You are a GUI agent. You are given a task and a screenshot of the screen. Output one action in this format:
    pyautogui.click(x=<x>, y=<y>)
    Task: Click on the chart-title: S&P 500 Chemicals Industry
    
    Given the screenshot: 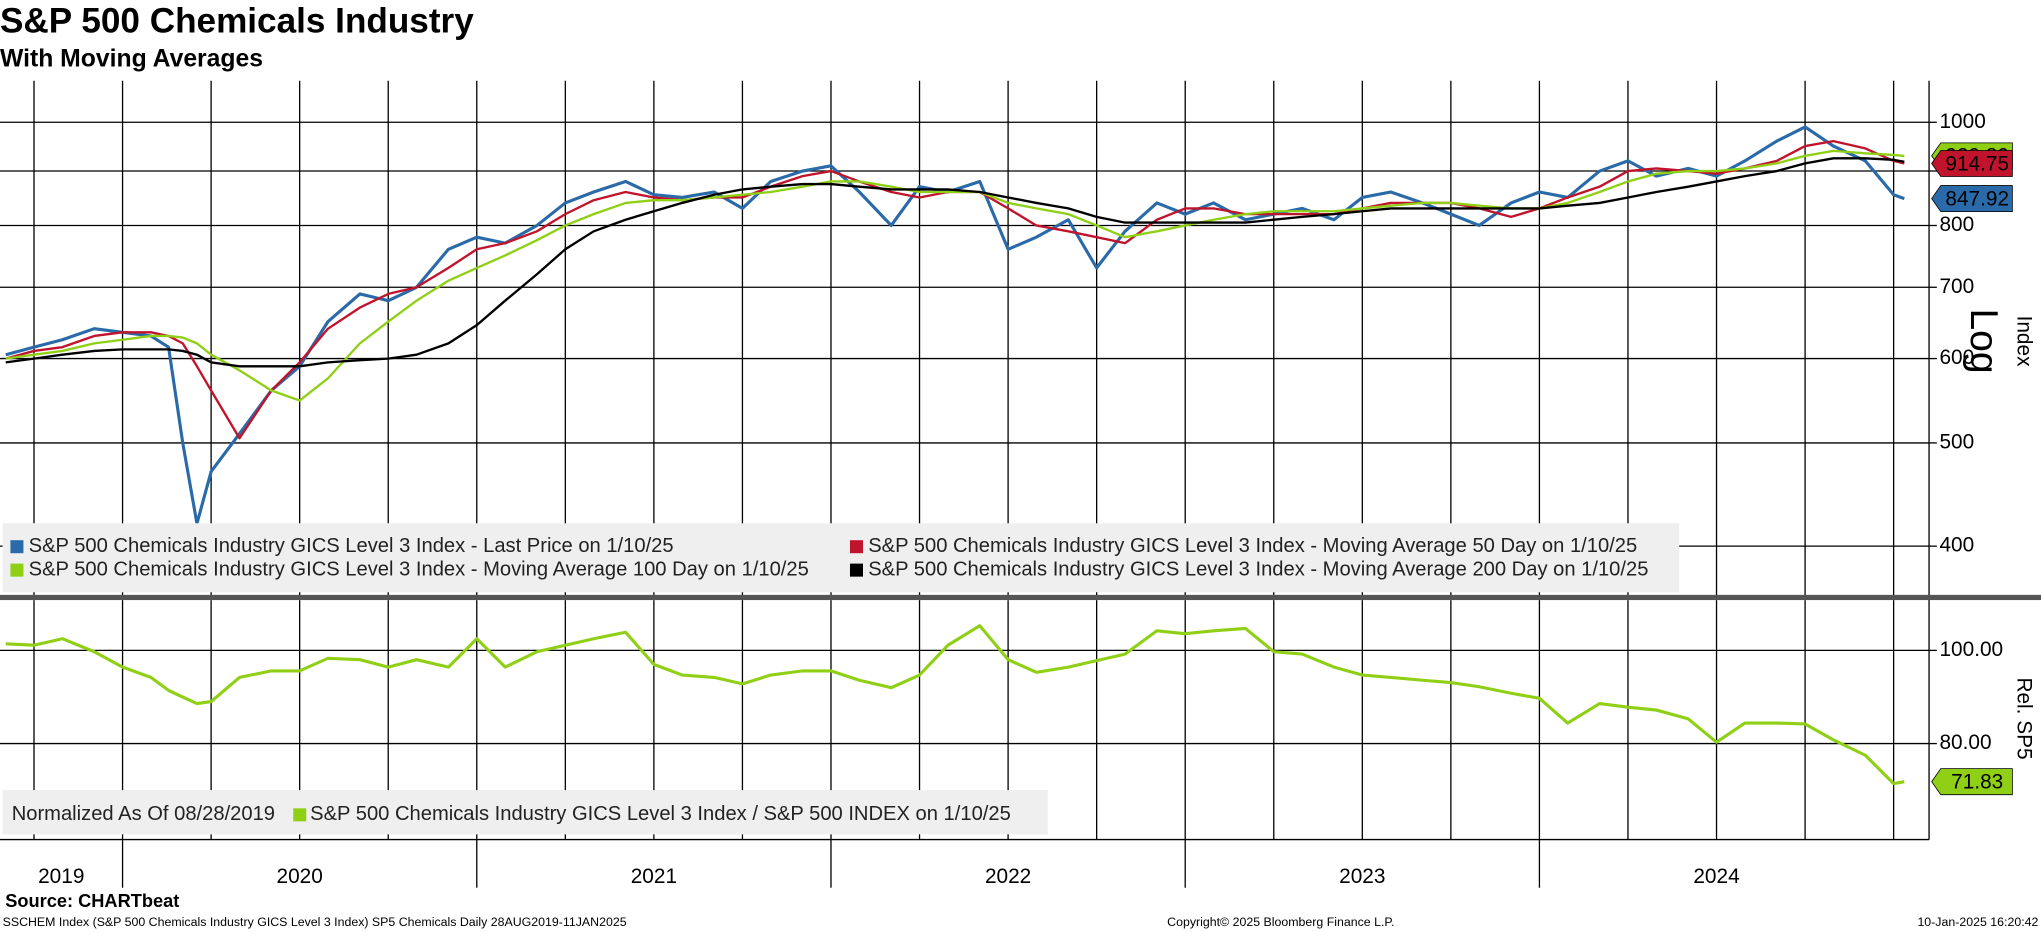 What is the action you would take?
    pyautogui.click(x=237, y=21)
    